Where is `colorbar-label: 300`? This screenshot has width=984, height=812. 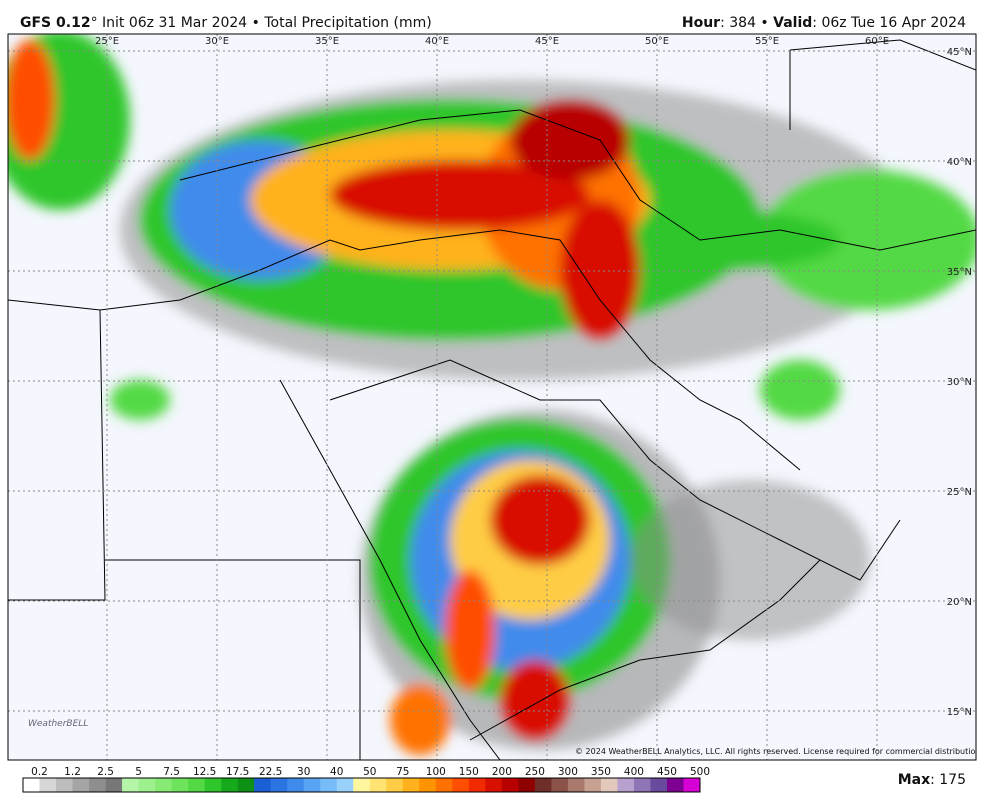
colorbar-label: 300 is located at coordinates (568, 772).